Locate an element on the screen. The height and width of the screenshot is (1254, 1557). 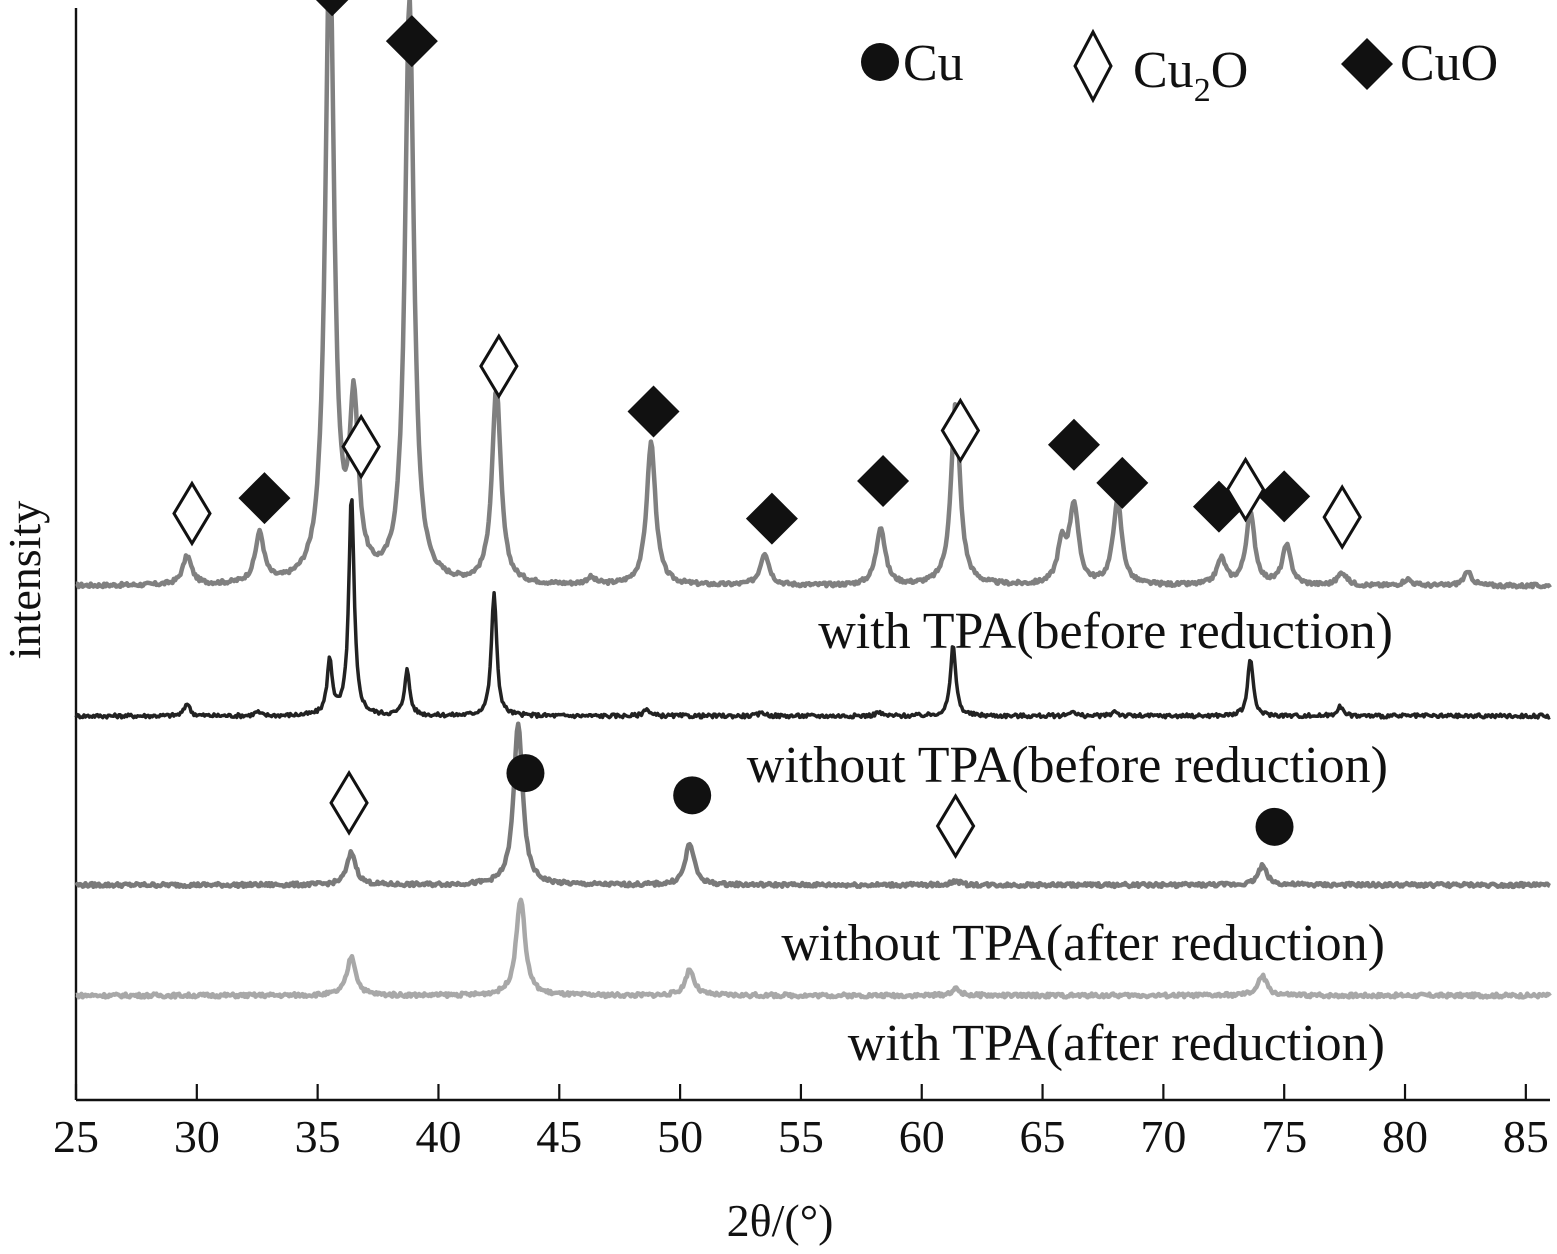
x-tick-label: 50 is located at coordinates (680, 1136).